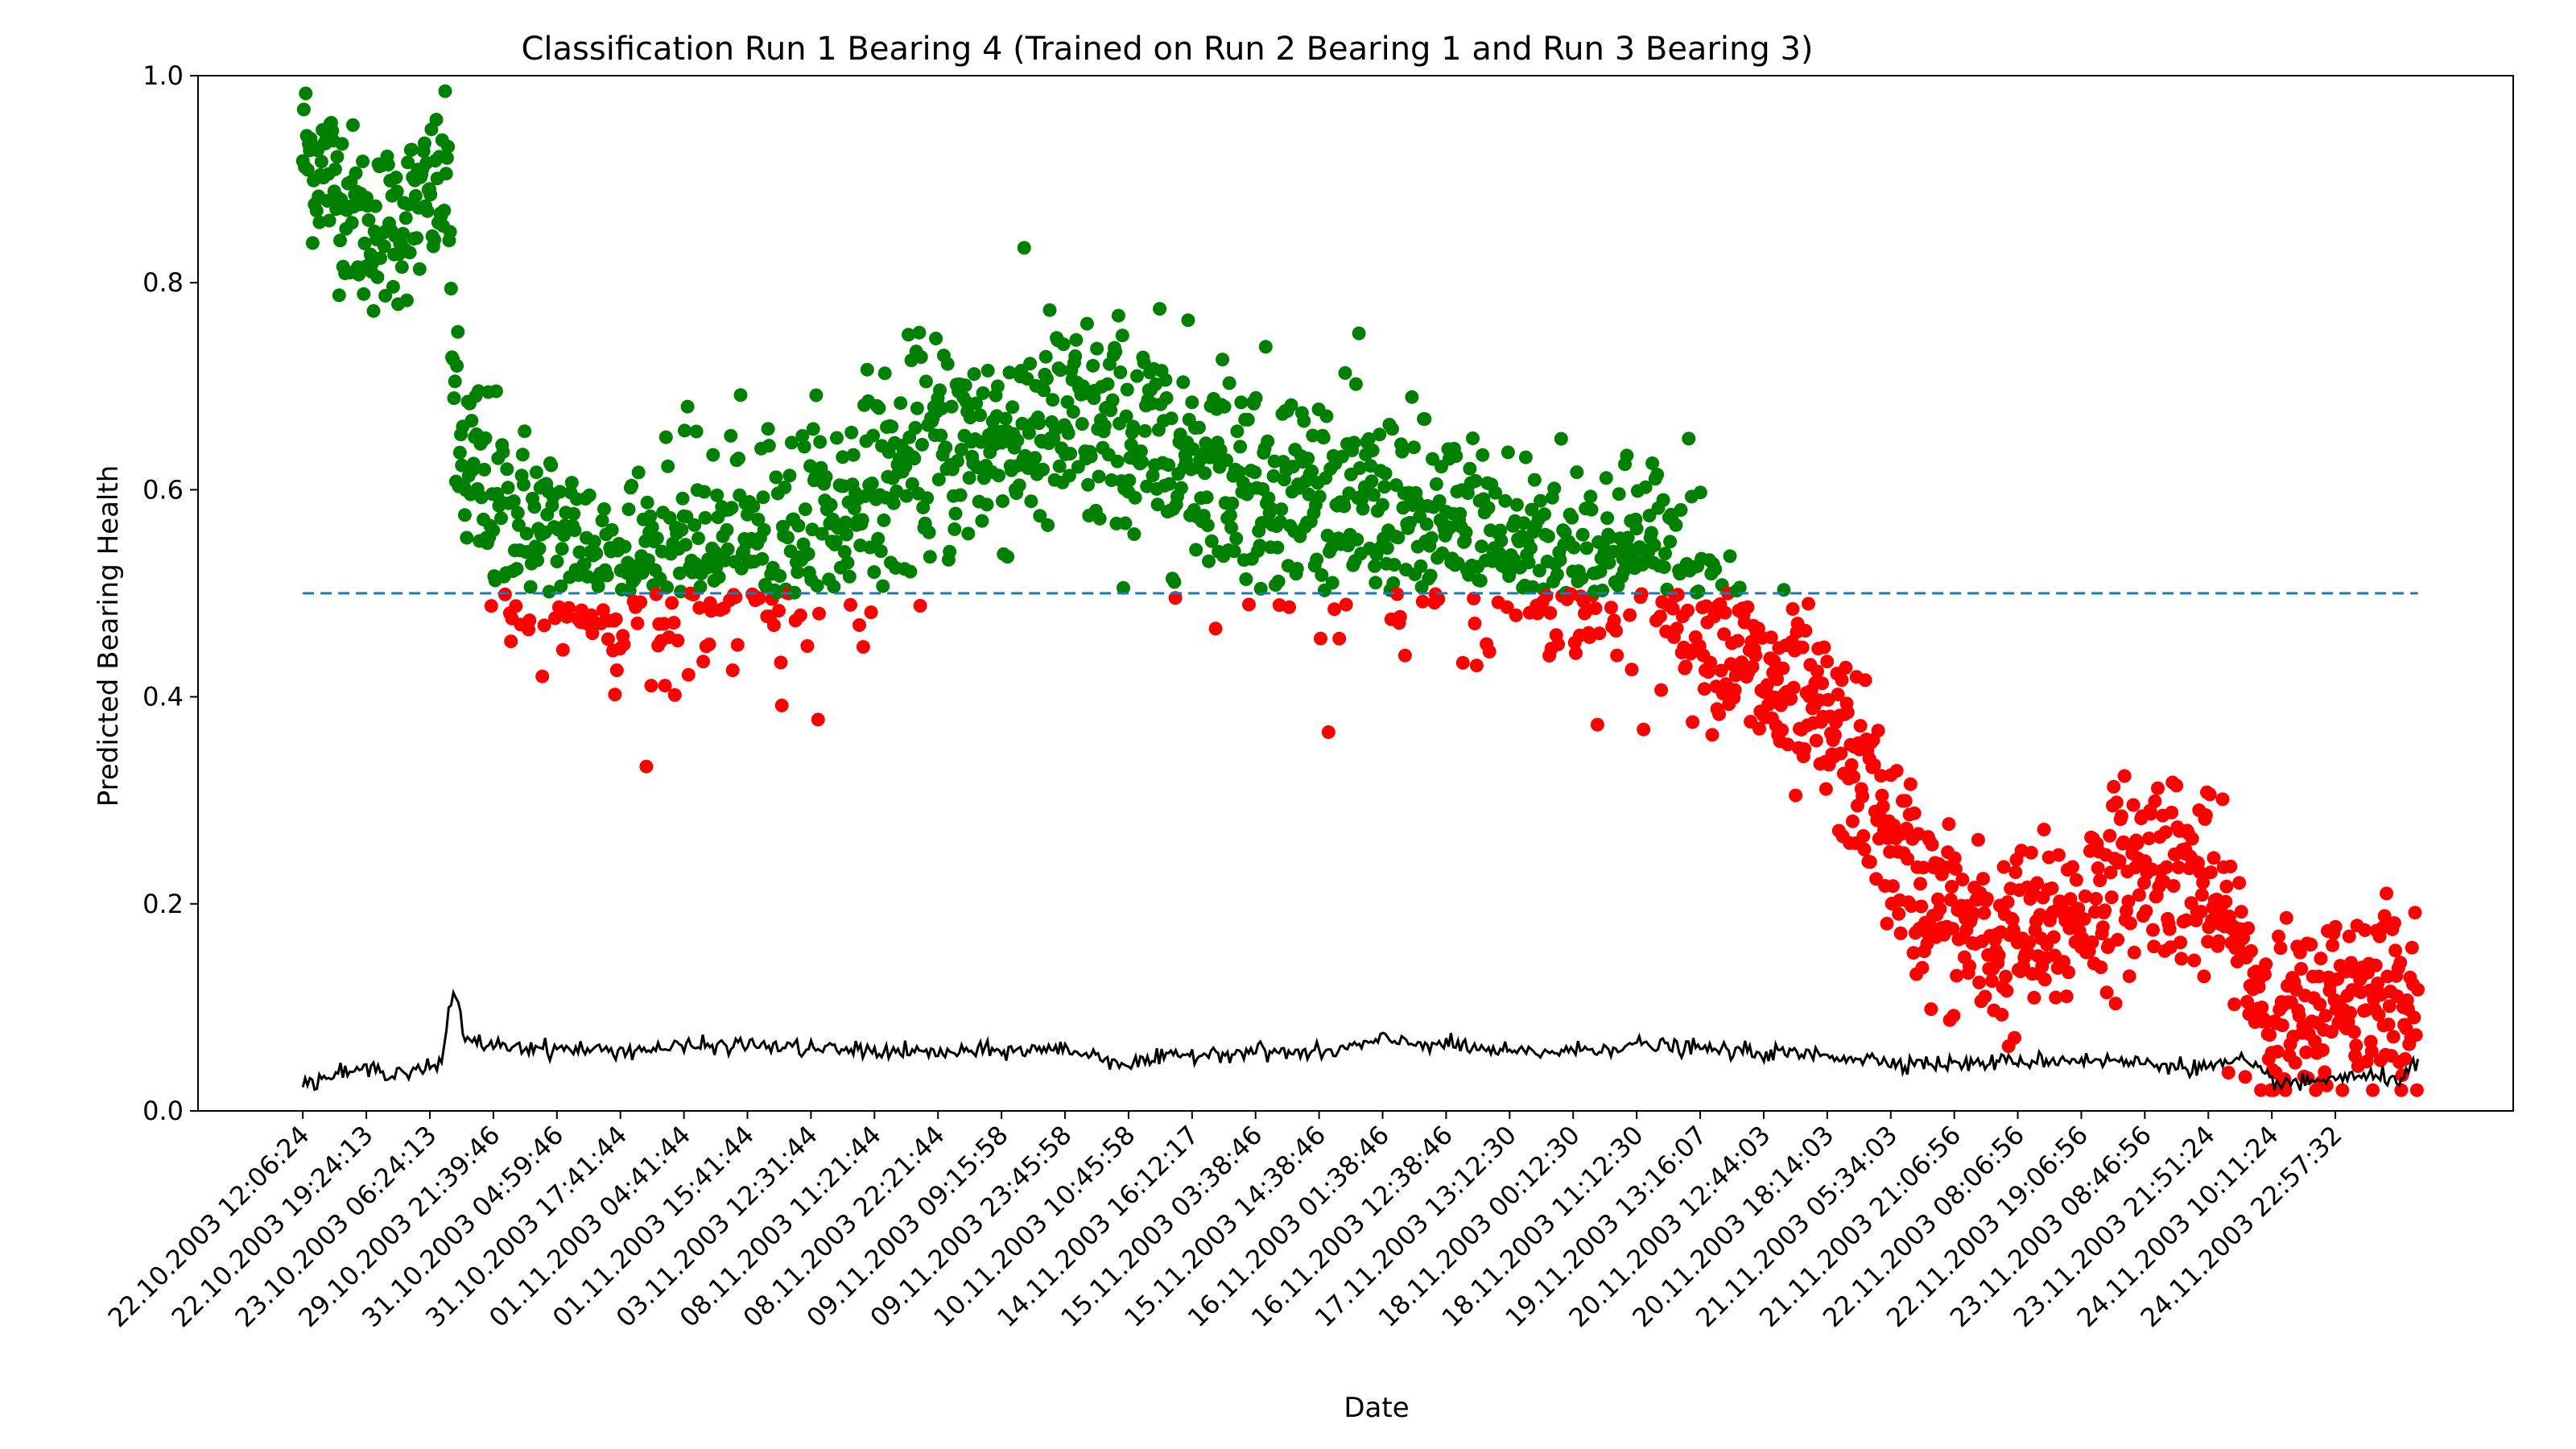 Image resolution: width=2576 pixels, height=1449 pixels. Describe the element at coordinates (1376, 1408) in the screenshot. I see `x-axis-label: Date` at that location.